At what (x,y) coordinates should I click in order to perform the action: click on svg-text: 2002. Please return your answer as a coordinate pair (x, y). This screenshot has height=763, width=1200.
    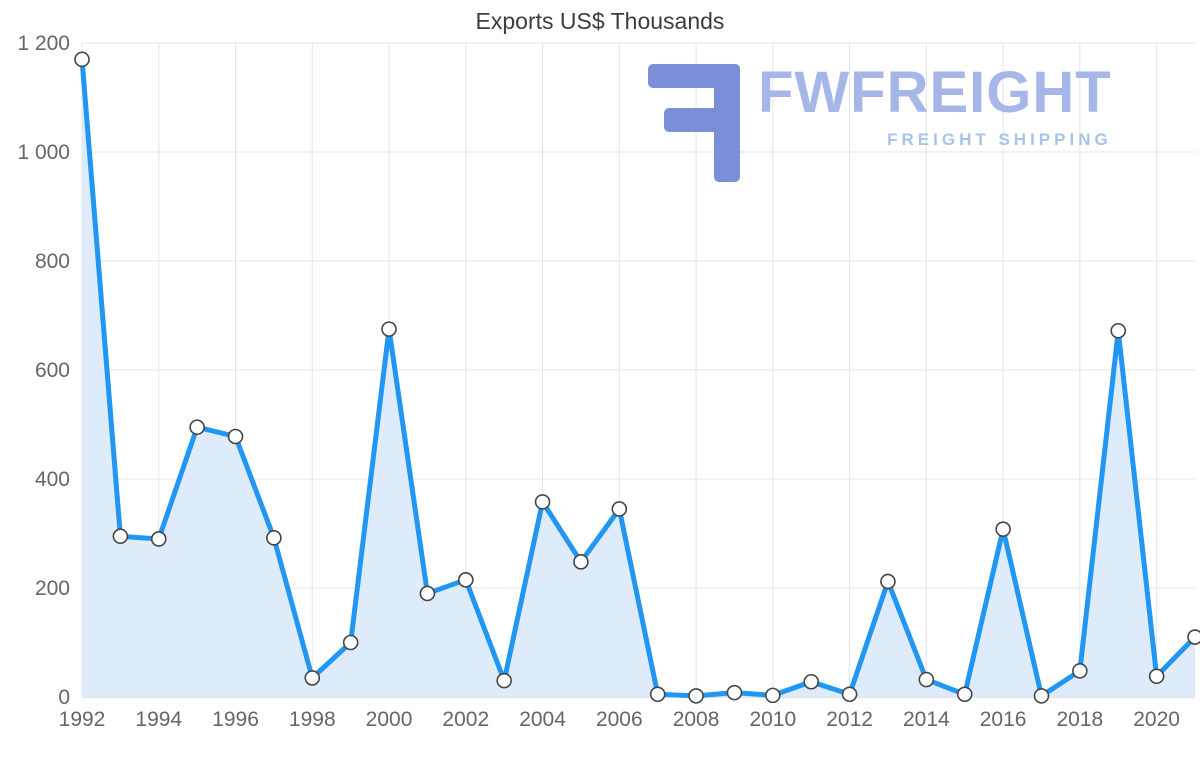
    Looking at the image, I should click on (465, 719).